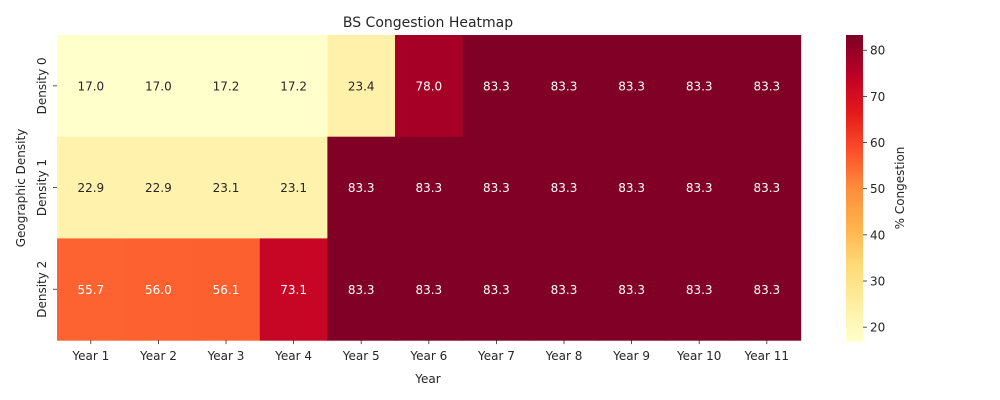 Image resolution: width=1000 pixels, height=400 pixels. I want to click on x-axis-label: Year, so click(427, 379).